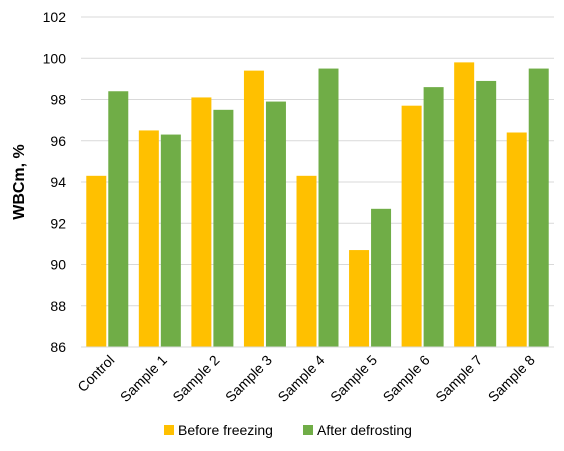 The height and width of the screenshot is (451, 564). Describe the element at coordinates (58, 223) in the screenshot. I see `y-tick-label: 92` at that location.